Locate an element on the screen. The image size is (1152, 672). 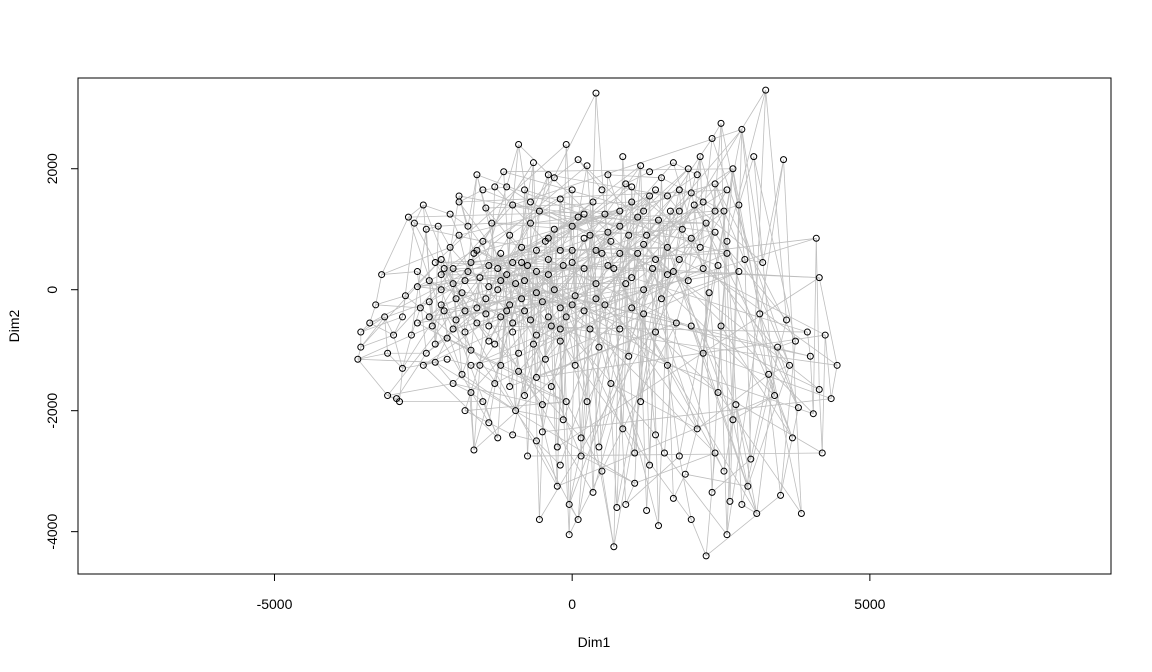
y-tick-label: -2000 is located at coordinates (52, 411).